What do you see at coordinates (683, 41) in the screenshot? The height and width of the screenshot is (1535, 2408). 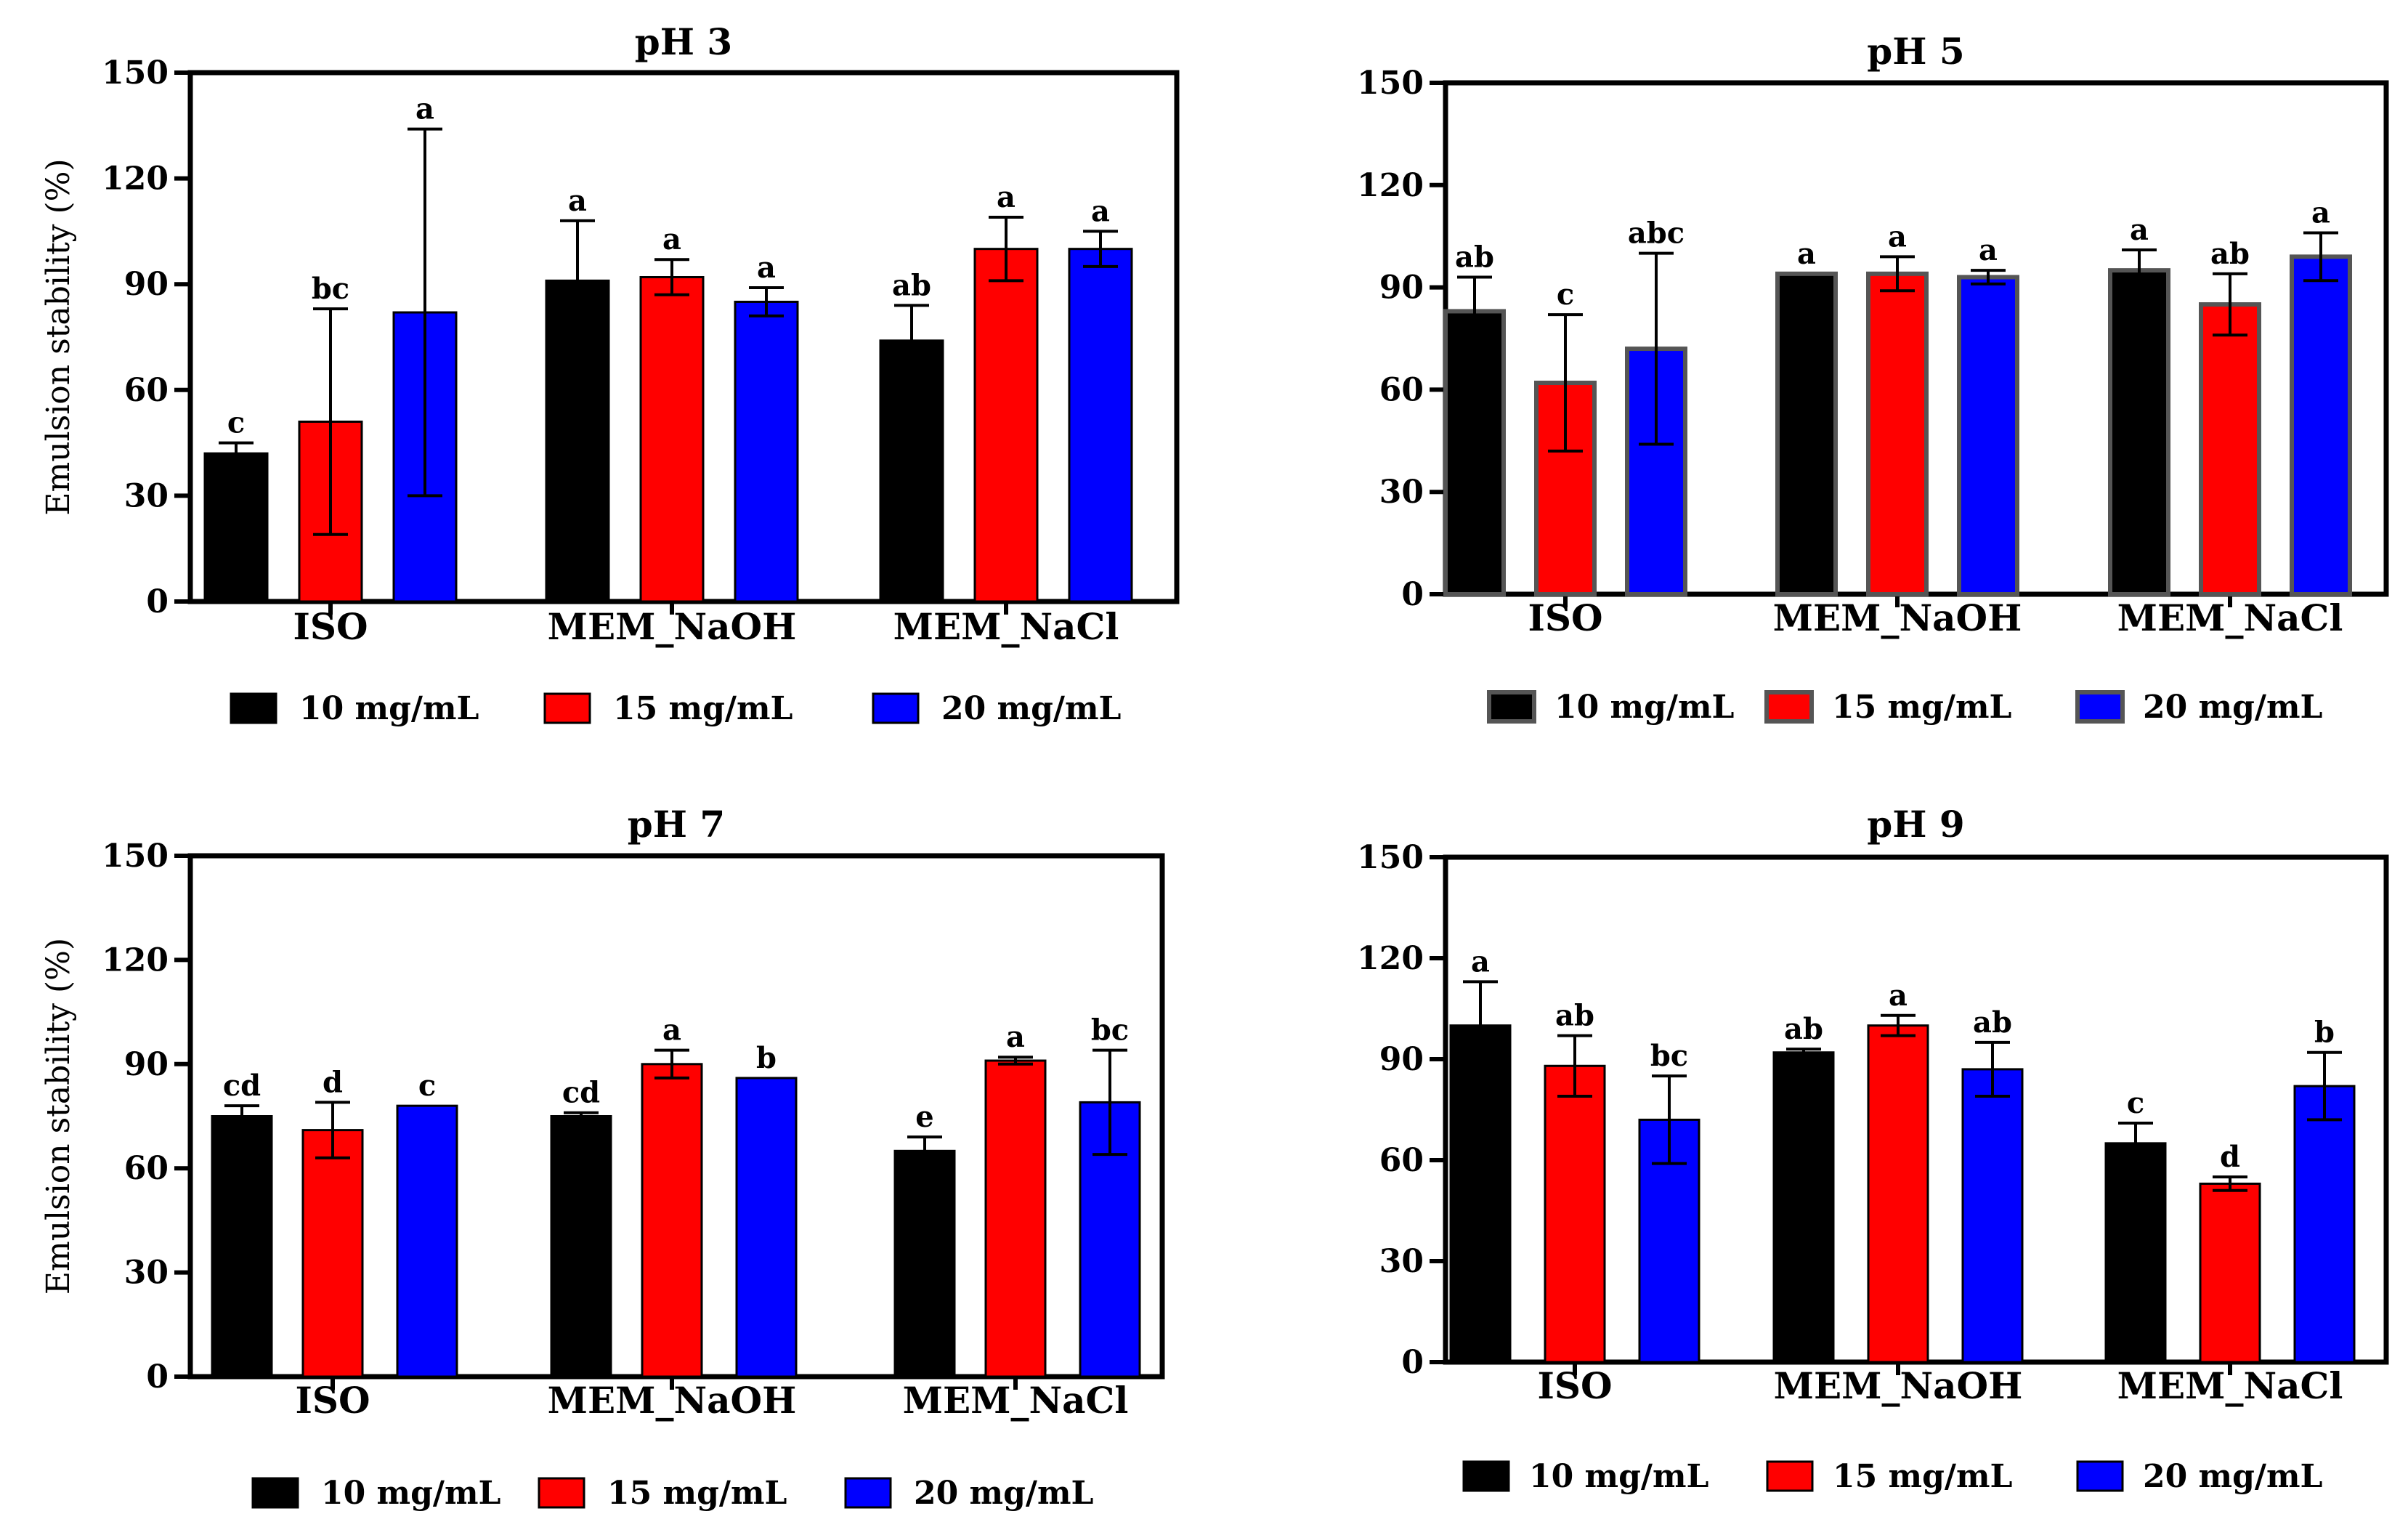 I see `chart-title: pH 3` at bounding box center [683, 41].